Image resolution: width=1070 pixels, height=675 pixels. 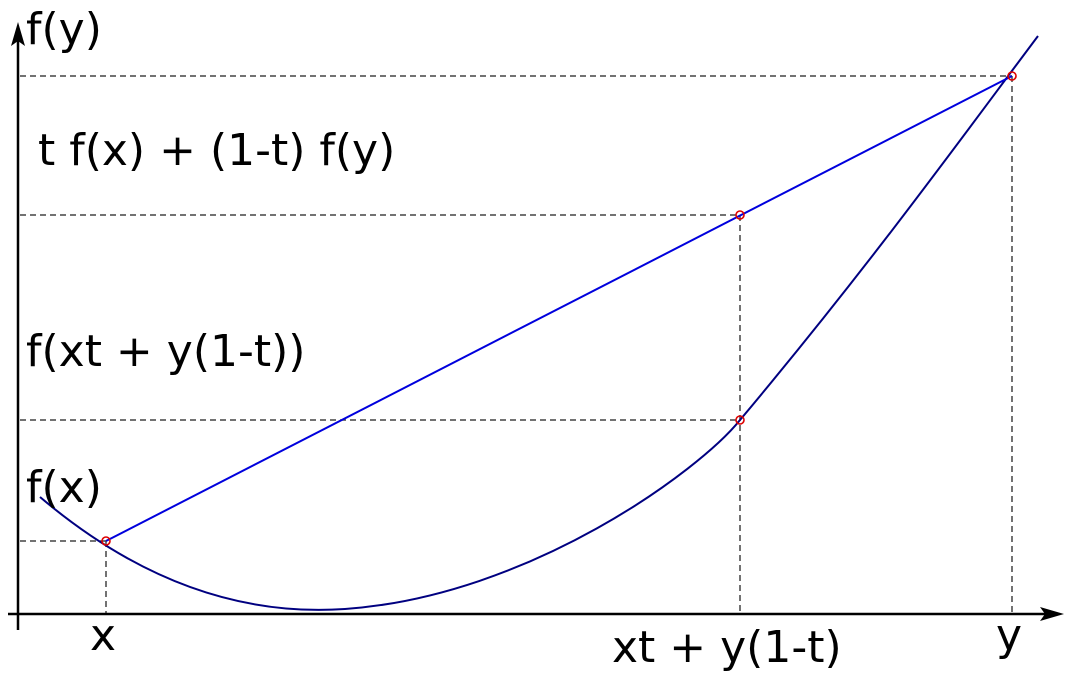 What do you see at coordinates (64, 29) in the screenshot?
I see `label-y-axis-fy: f(y)` at bounding box center [64, 29].